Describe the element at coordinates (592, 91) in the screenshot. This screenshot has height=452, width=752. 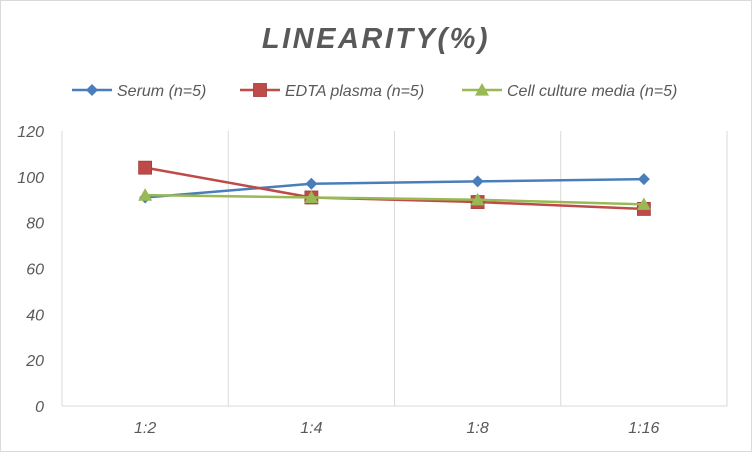
I see `legend-label: Cell culture media (n=5)` at that location.